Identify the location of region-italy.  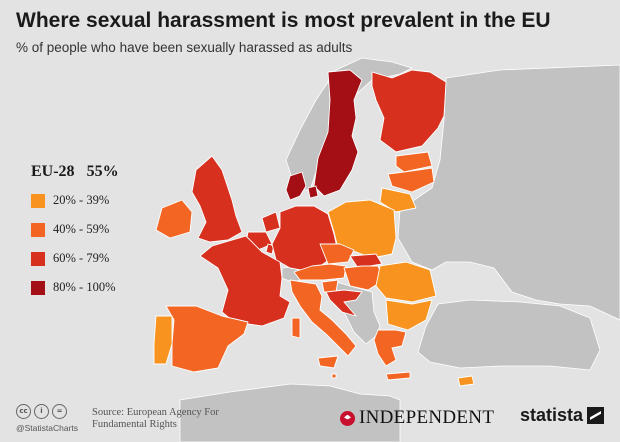
(323, 318).